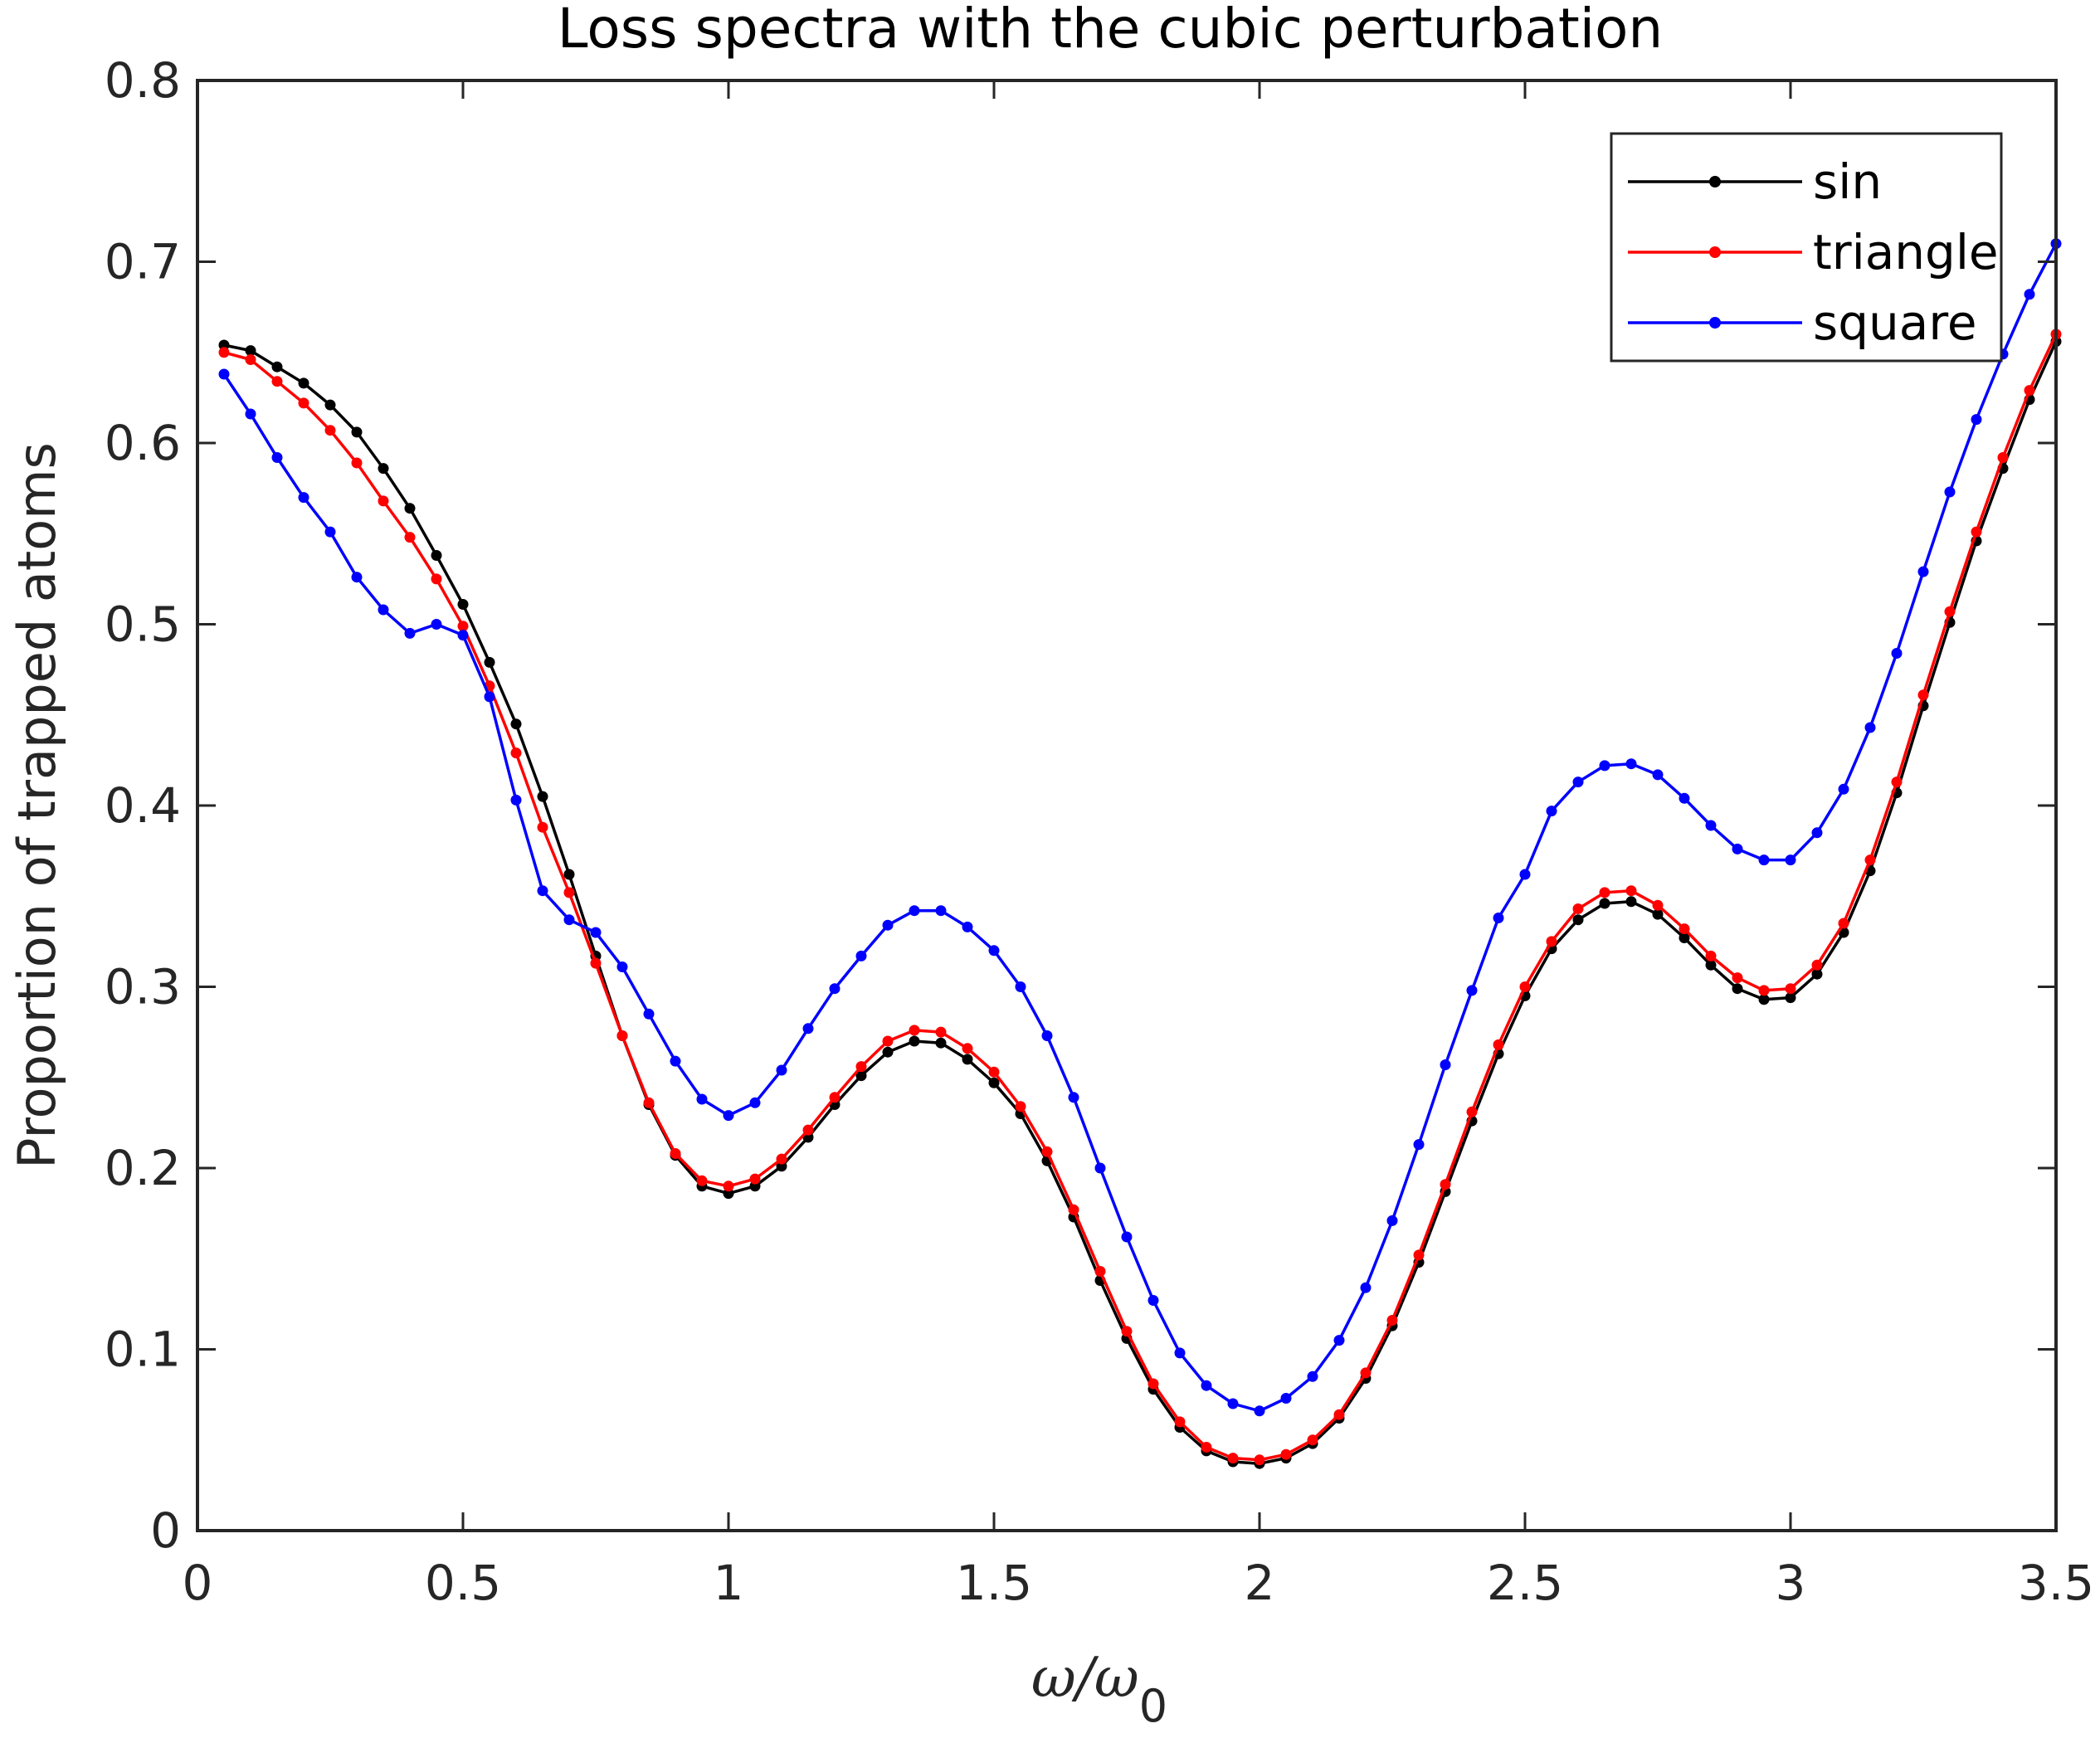 This screenshot has width=2100, height=1738. Describe the element at coordinates (143, 80) in the screenshot. I see `y-tick-label: 0.8` at that location.